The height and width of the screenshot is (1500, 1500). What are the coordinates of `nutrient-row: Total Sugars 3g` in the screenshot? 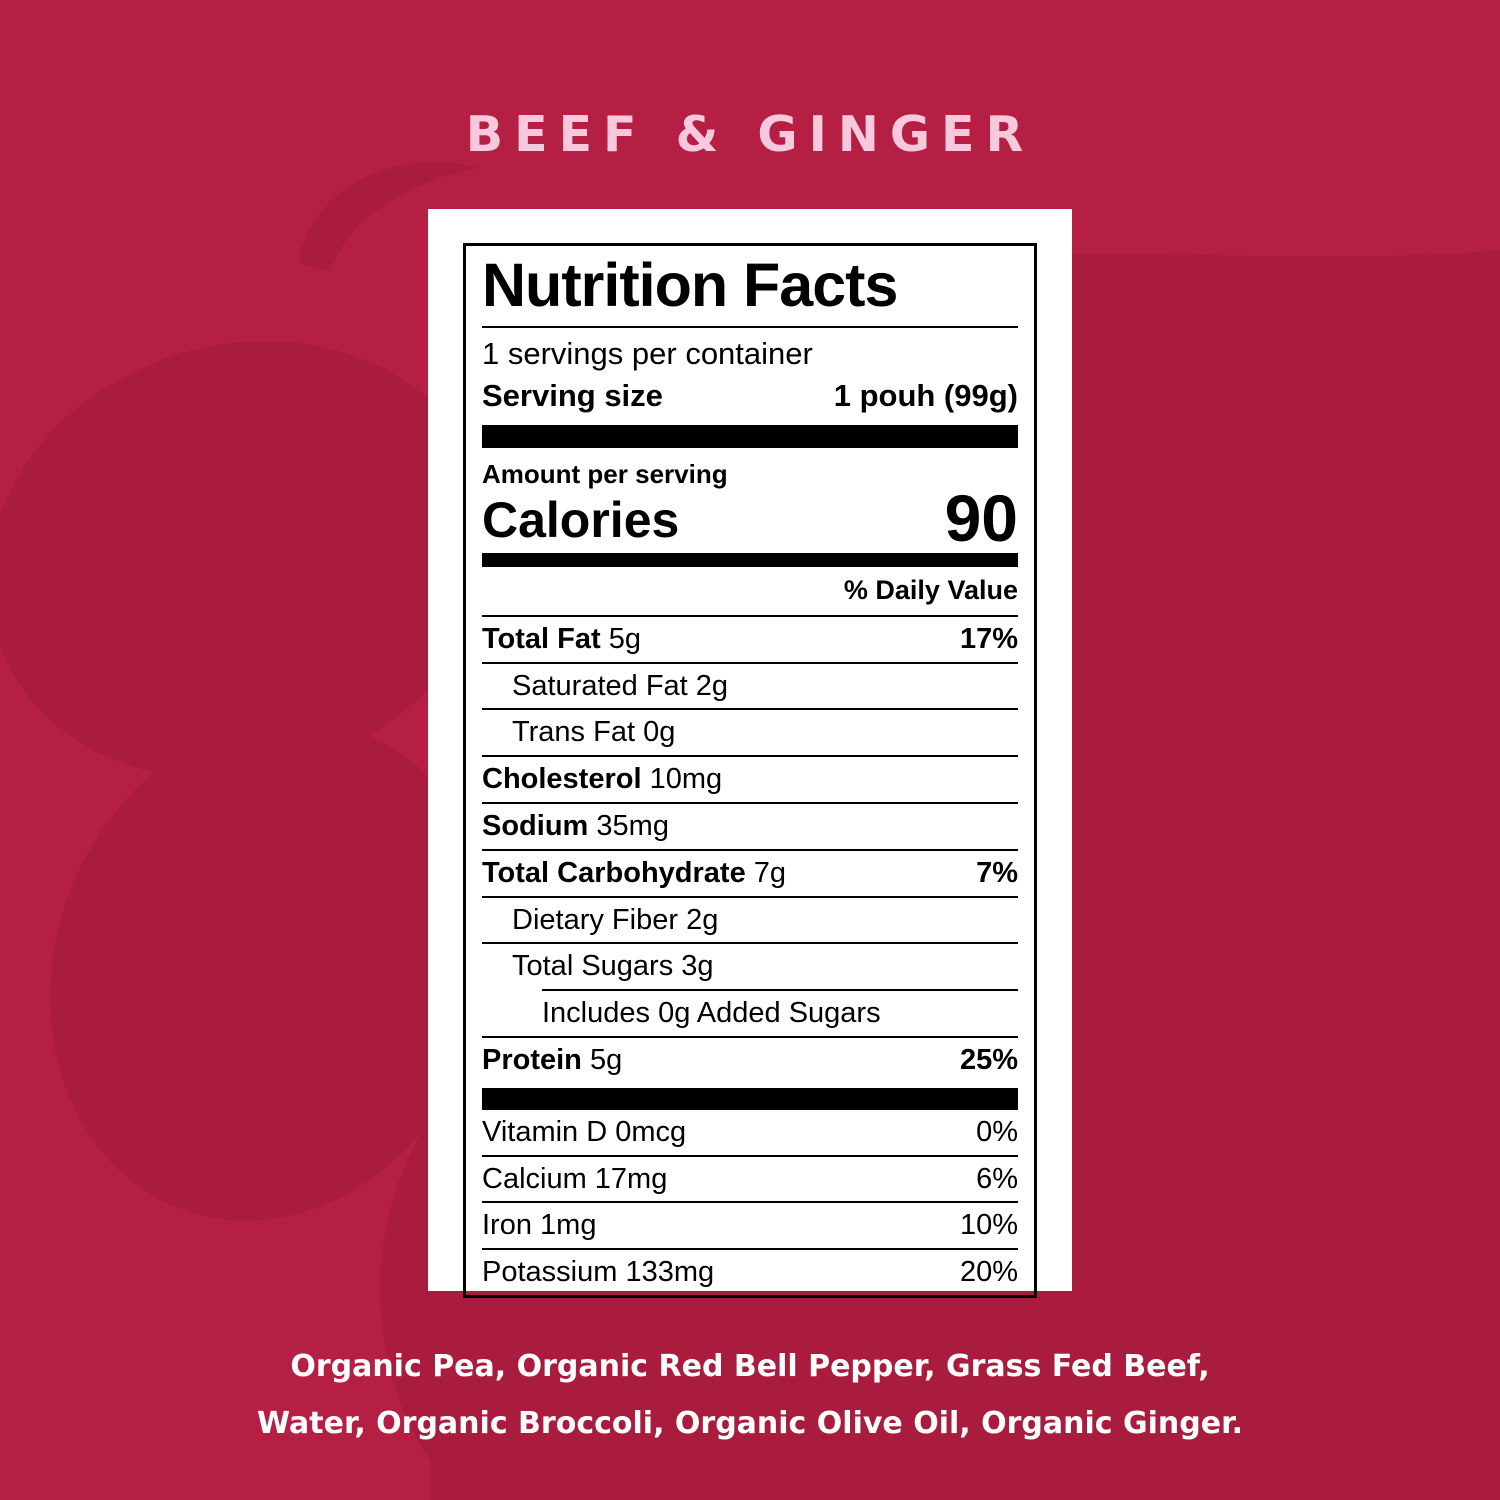 It's located at (750, 965).